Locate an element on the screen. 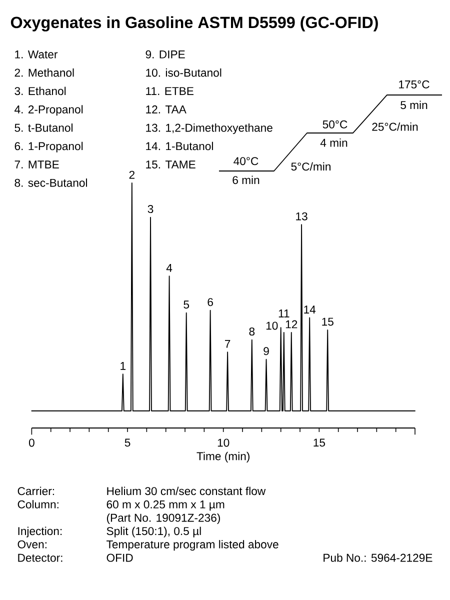 This screenshot has height=600, width=450. annotation: 2 is located at coordinates (132, 174).